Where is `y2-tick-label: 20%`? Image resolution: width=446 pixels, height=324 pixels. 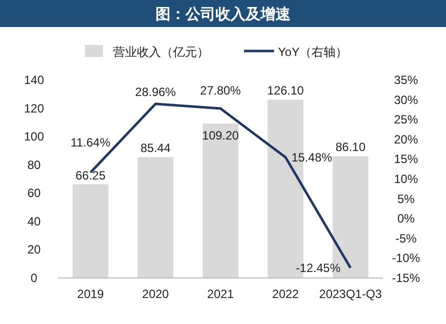 y2-tick-label: 20% is located at coordinates (406, 139).